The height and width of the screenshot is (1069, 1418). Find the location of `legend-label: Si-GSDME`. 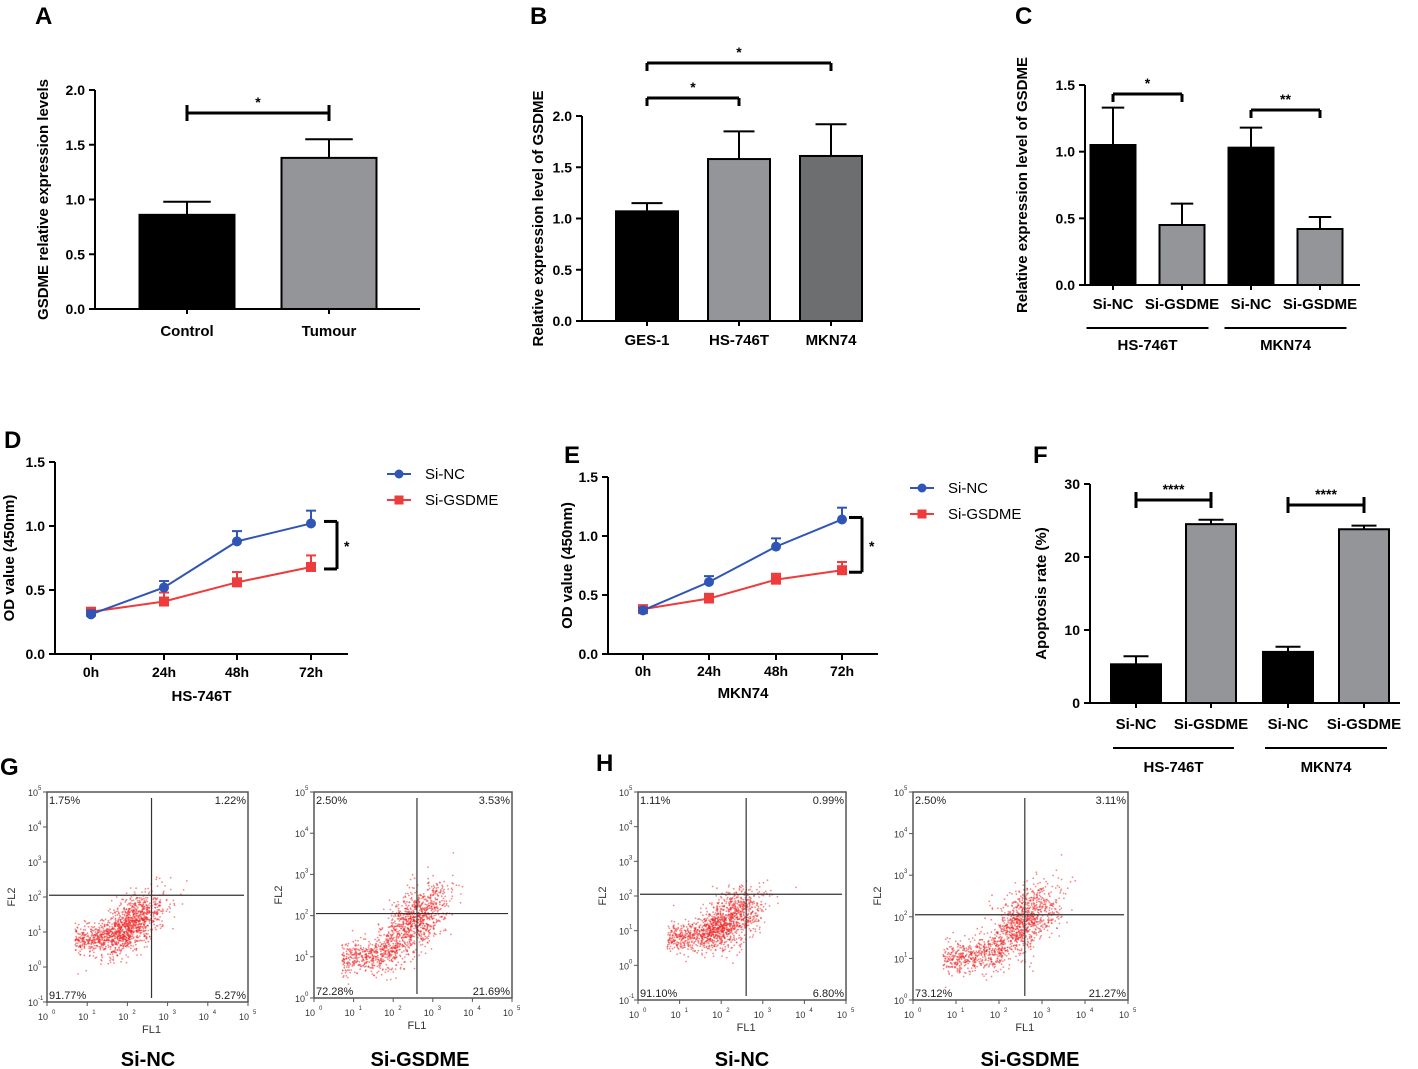

legend-label: Si-GSDME is located at coordinates (461, 500).